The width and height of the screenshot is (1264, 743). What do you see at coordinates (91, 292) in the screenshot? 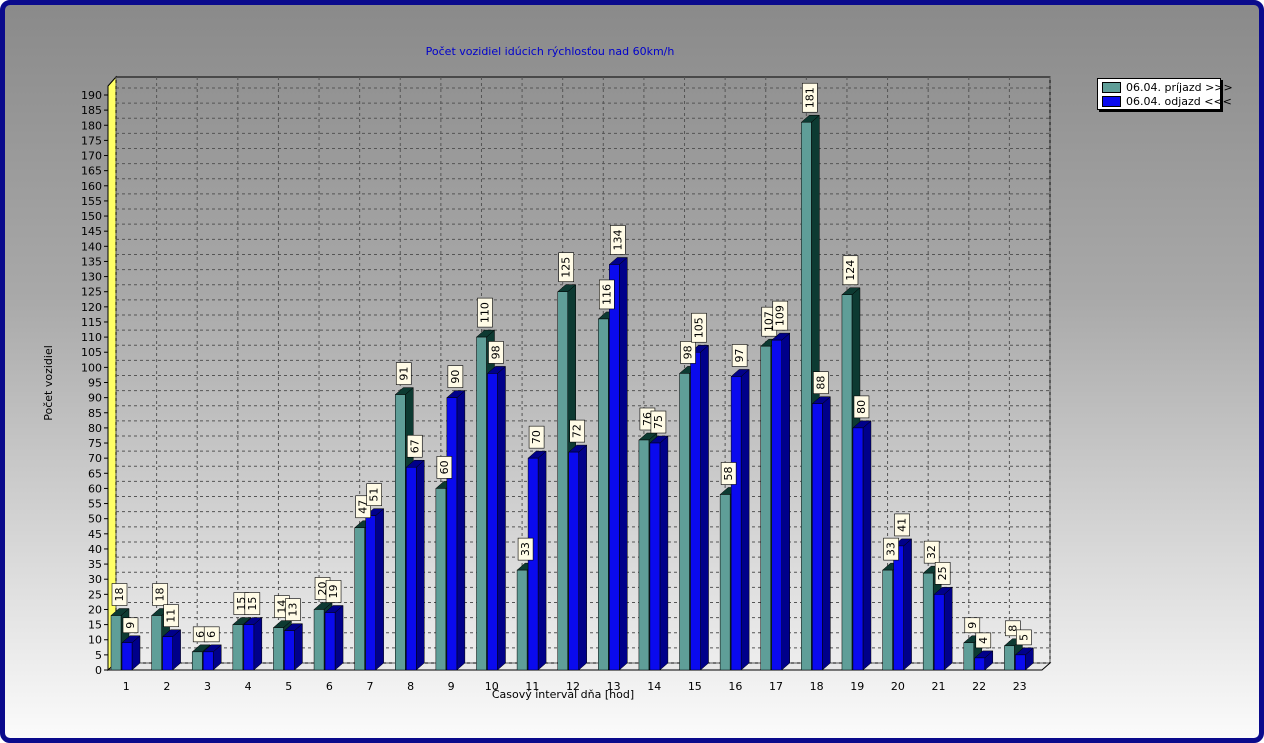
I see `y-tick-label: 125` at bounding box center [91, 292].